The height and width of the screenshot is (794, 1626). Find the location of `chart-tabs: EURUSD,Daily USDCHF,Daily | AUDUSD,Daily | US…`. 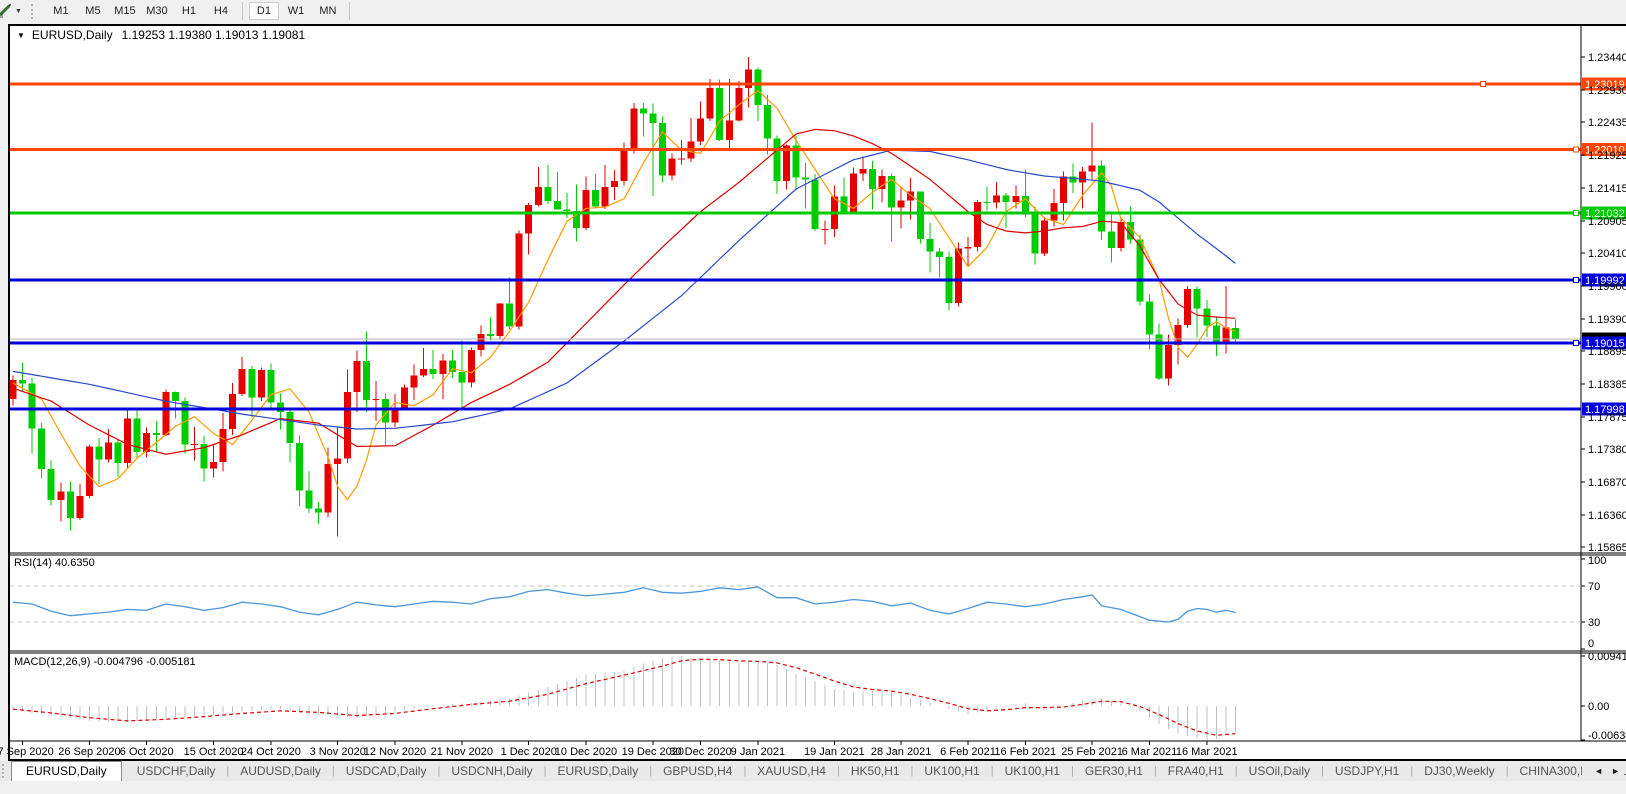

chart-tabs: EURUSD,Daily USDCHF,Daily | AUDUSD,Daily | US… is located at coordinates (818, 771).